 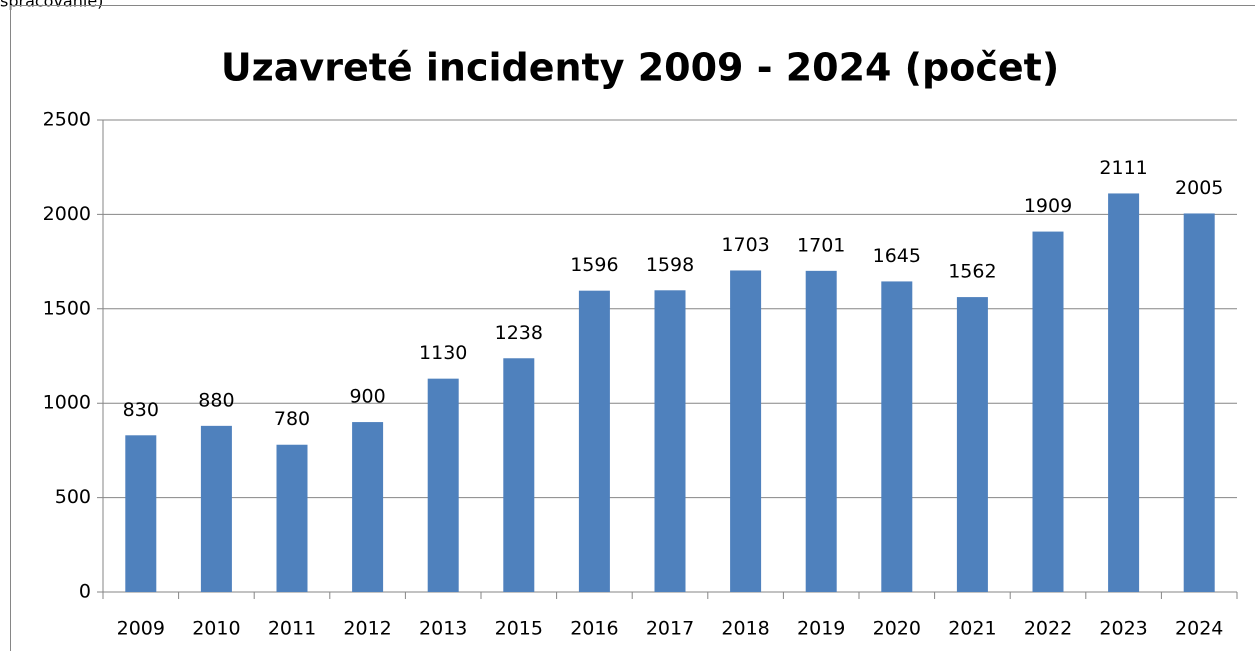 I want to click on data-label: 900, so click(x=367, y=397).